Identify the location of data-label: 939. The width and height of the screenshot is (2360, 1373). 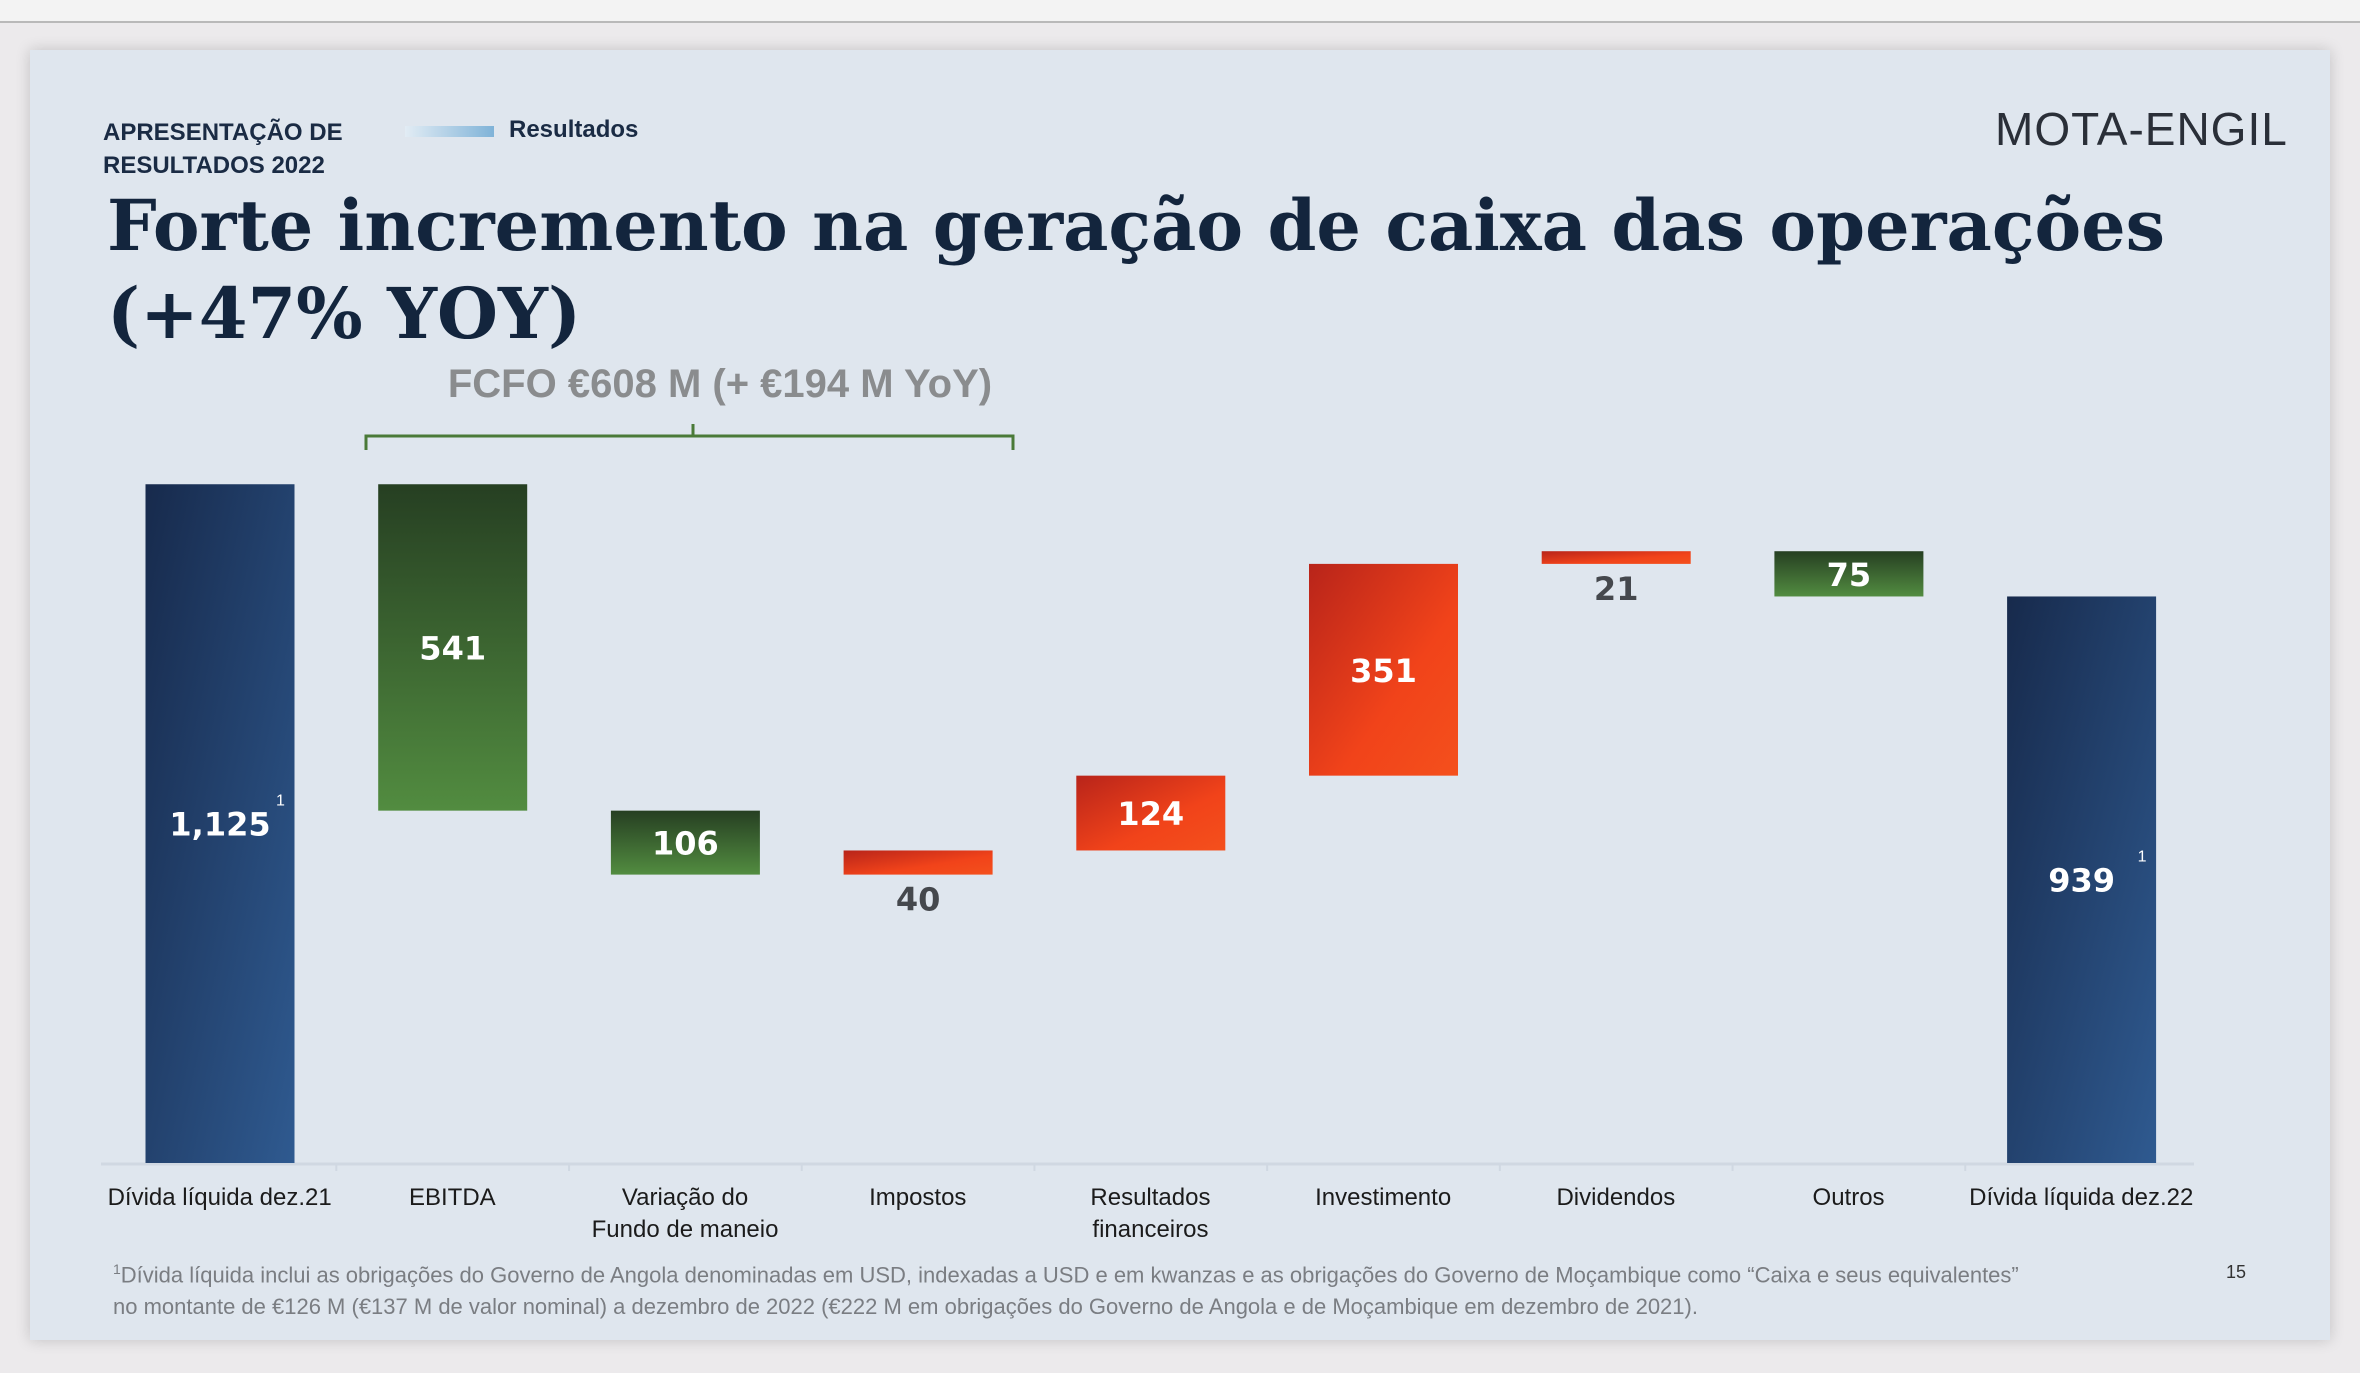
(2081, 881).